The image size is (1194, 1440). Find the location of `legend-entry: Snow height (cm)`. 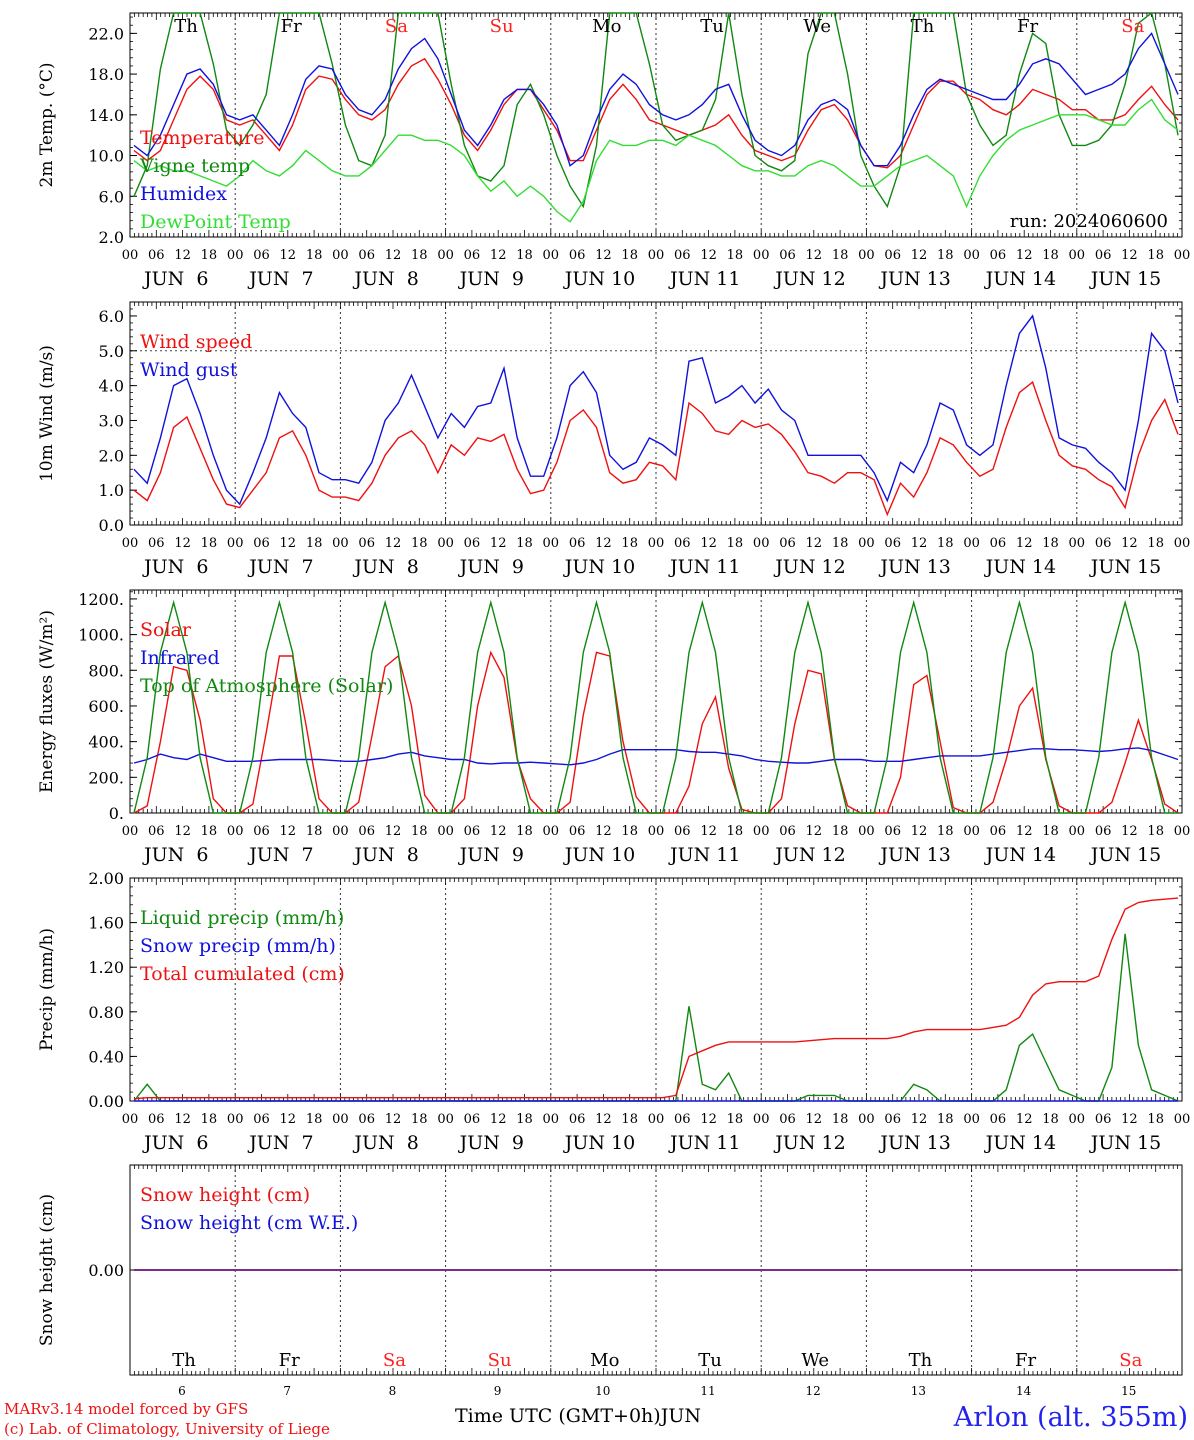

legend-entry: Snow height (cm) is located at coordinates (225, 1195).